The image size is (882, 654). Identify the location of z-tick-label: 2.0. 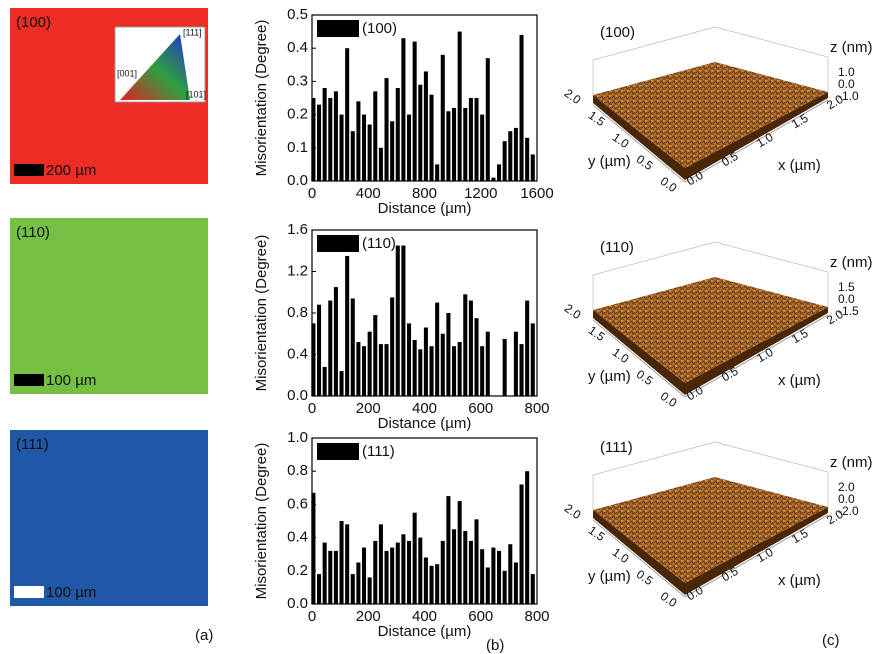
(846, 487).